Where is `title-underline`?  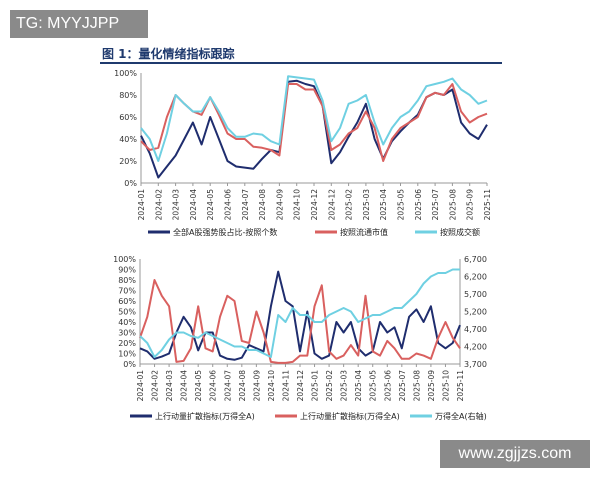
title-underline is located at coordinates (301, 63).